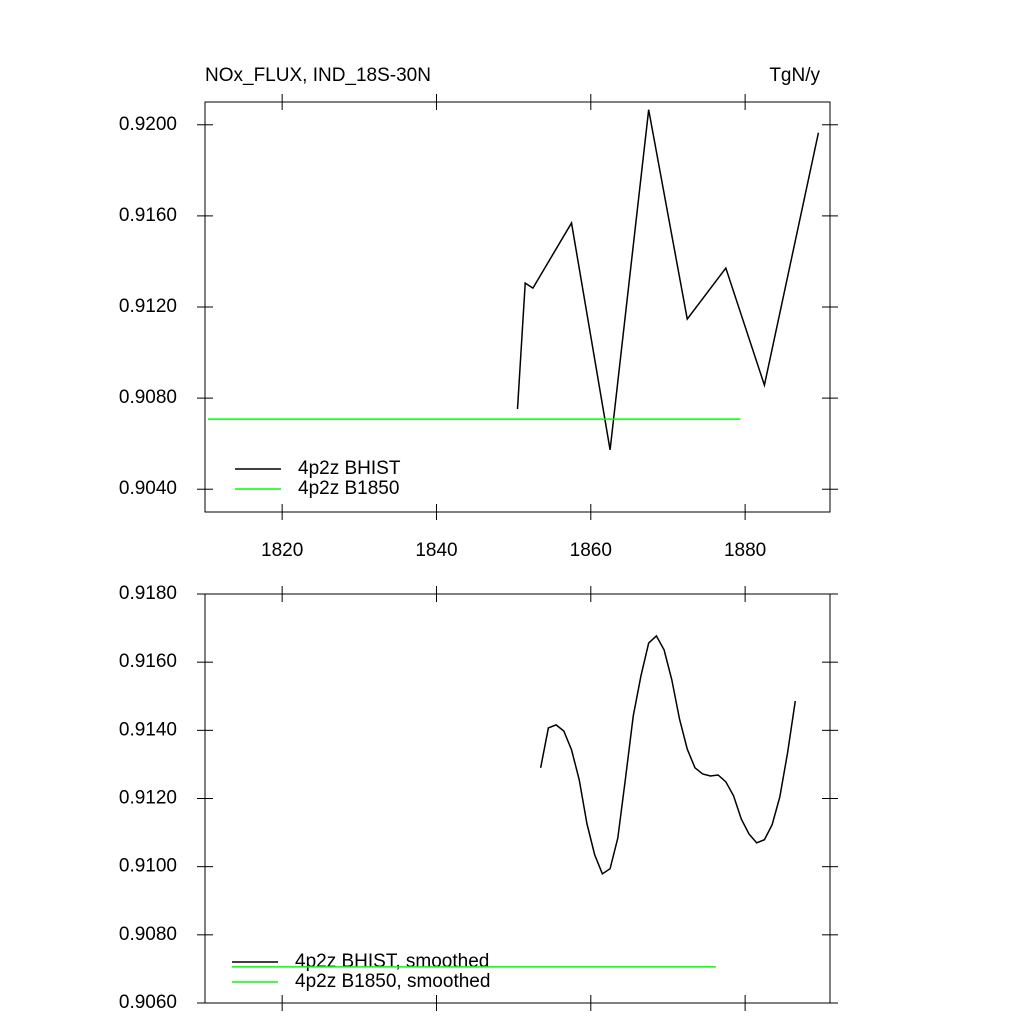 Image resolution: width=1024 pixels, height=1024 pixels. What do you see at coordinates (148, 729) in the screenshot?
I see `y-tick-label: 0.9140` at bounding box center [148, 729].